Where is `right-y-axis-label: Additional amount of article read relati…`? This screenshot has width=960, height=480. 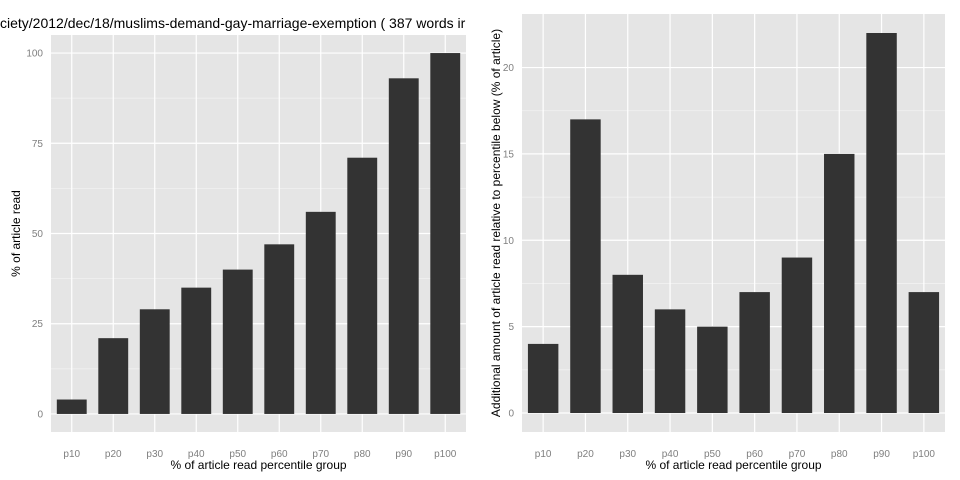 right-y-axis-label: Additional amount of article read relati… is located at coordinates (496, 223).